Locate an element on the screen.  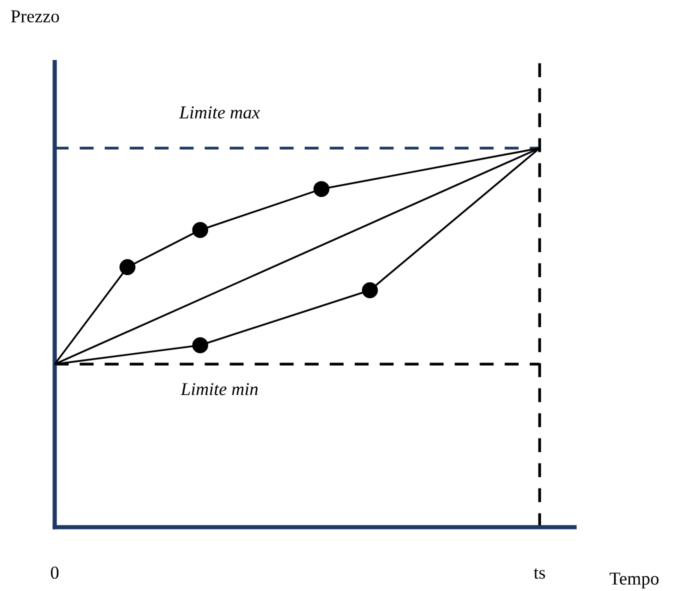
x-axis-title: Tempo is located at coordinates (634, 580).